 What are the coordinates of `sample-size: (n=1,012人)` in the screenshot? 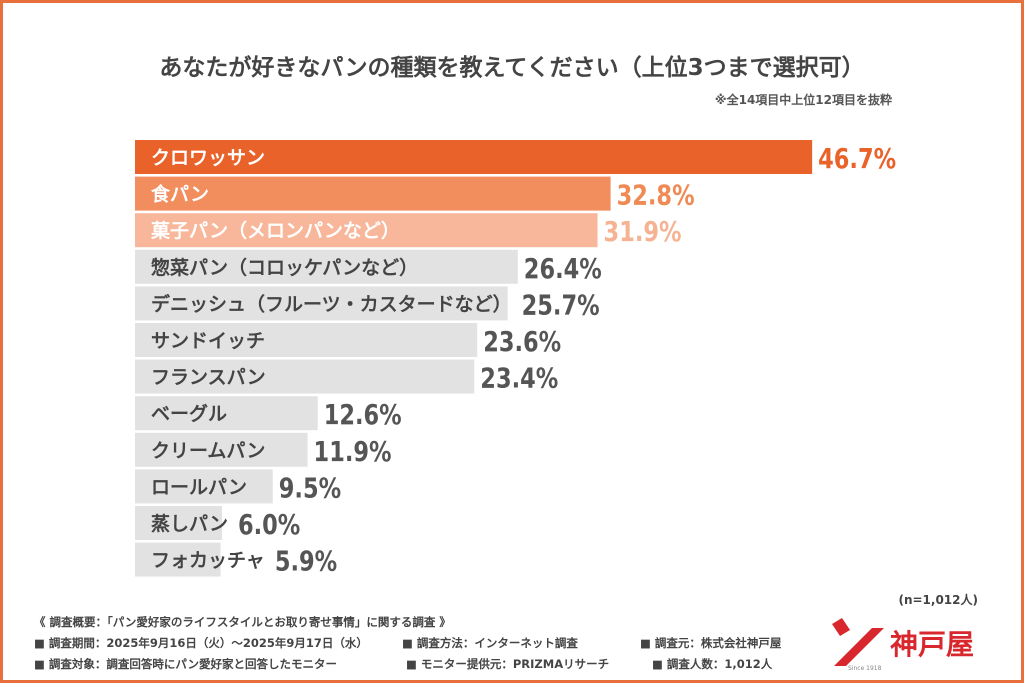 It's located at (938, 600).